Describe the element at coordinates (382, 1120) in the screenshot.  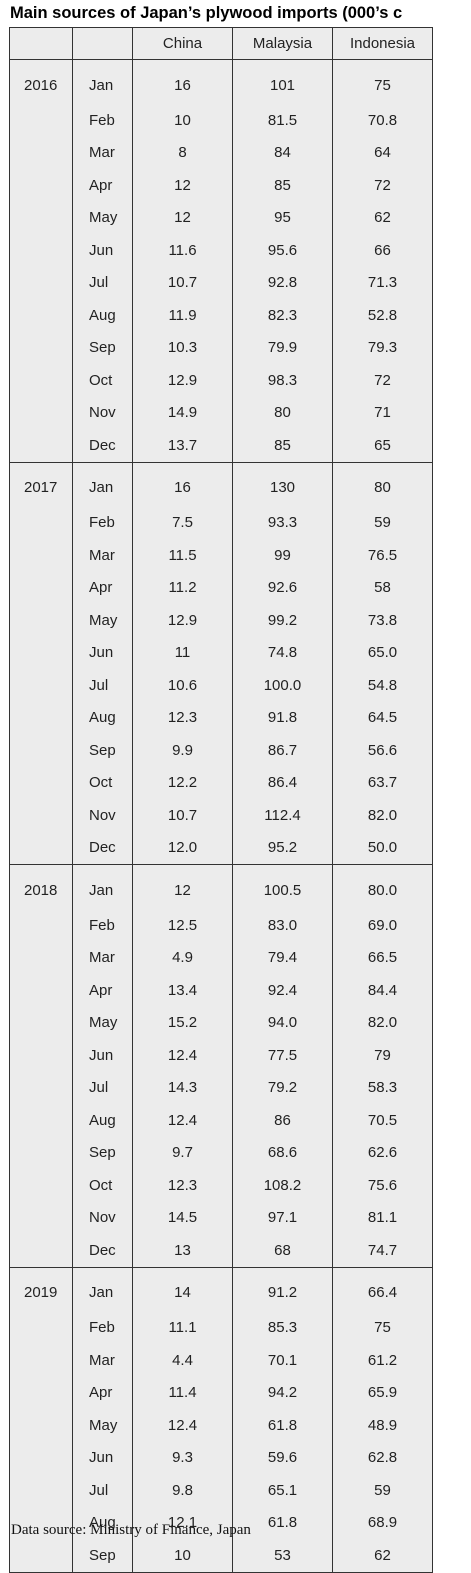
I see `indonesia-value-cell: 70.5` at that location.